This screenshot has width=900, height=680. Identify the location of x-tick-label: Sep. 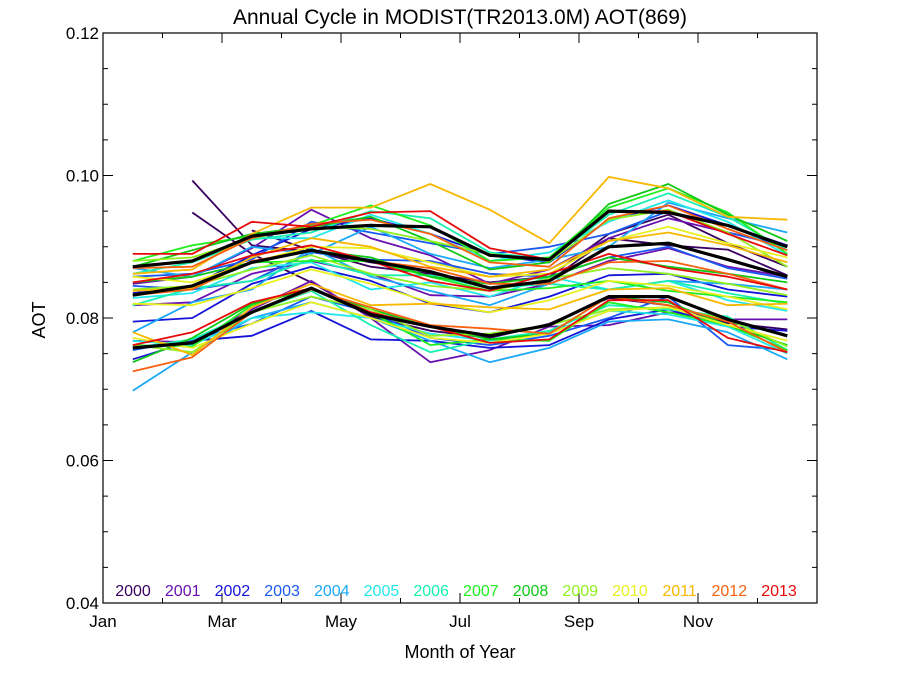
(579, 621).